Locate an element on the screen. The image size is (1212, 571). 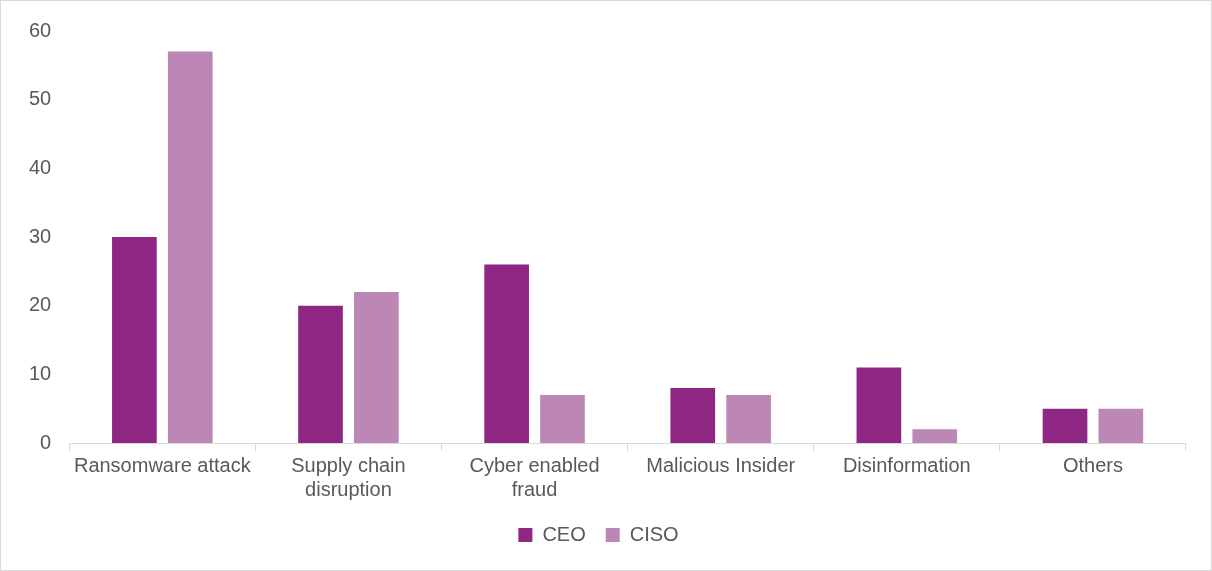
y-tick-label: 20 is located at coordinates (40, 304).